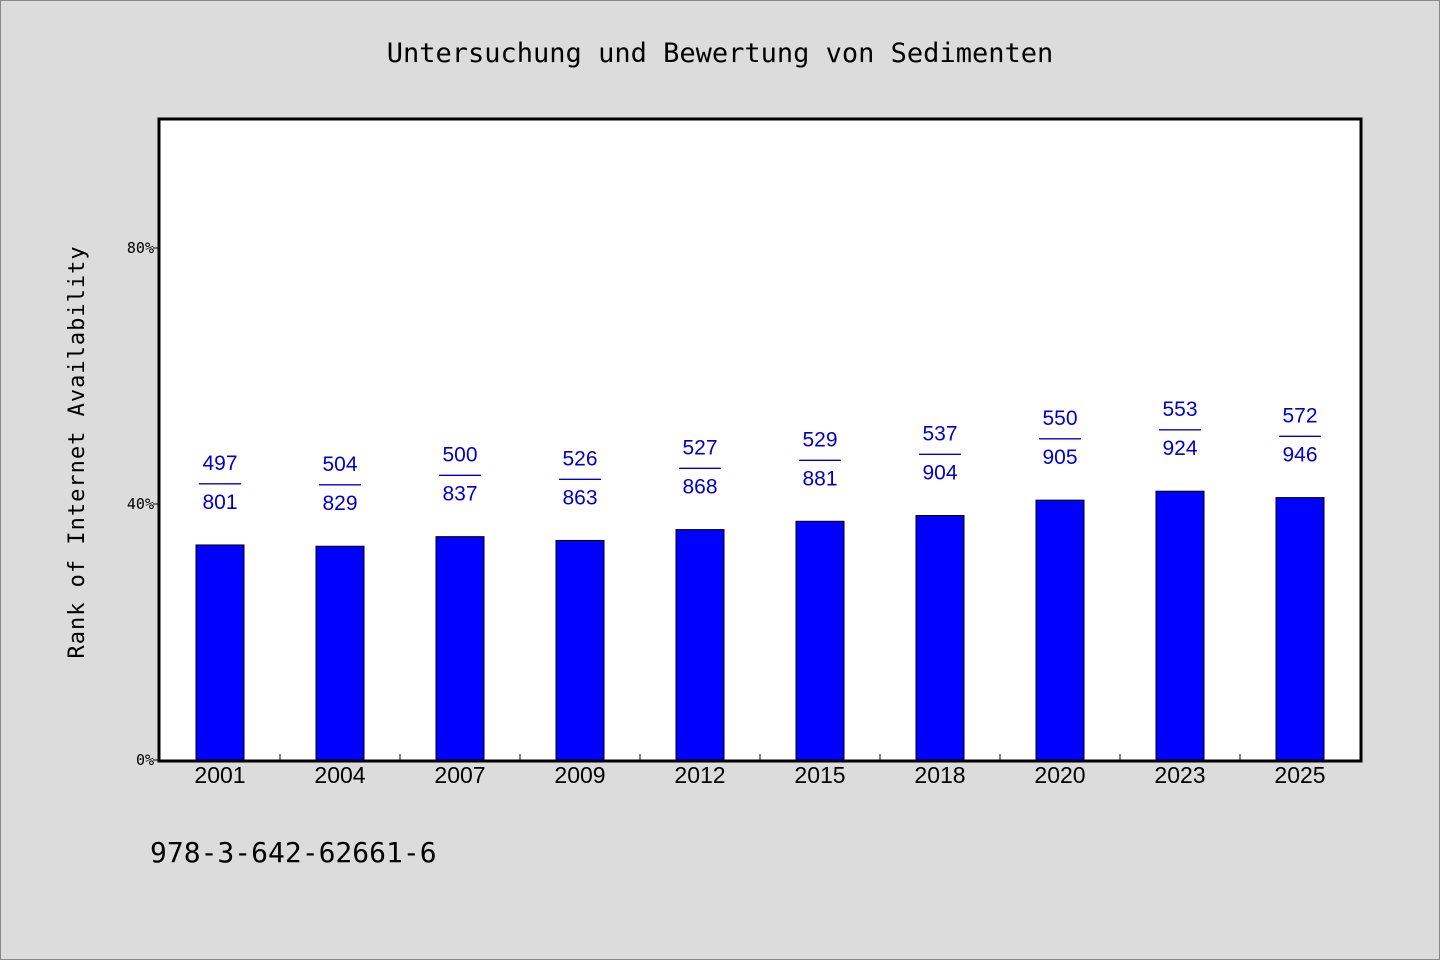 The width and height of the screenshot is (1440, 960). Describe the element at coordinates (819, 439) in the screenshot. I see `data-label-top: 529` at that location.